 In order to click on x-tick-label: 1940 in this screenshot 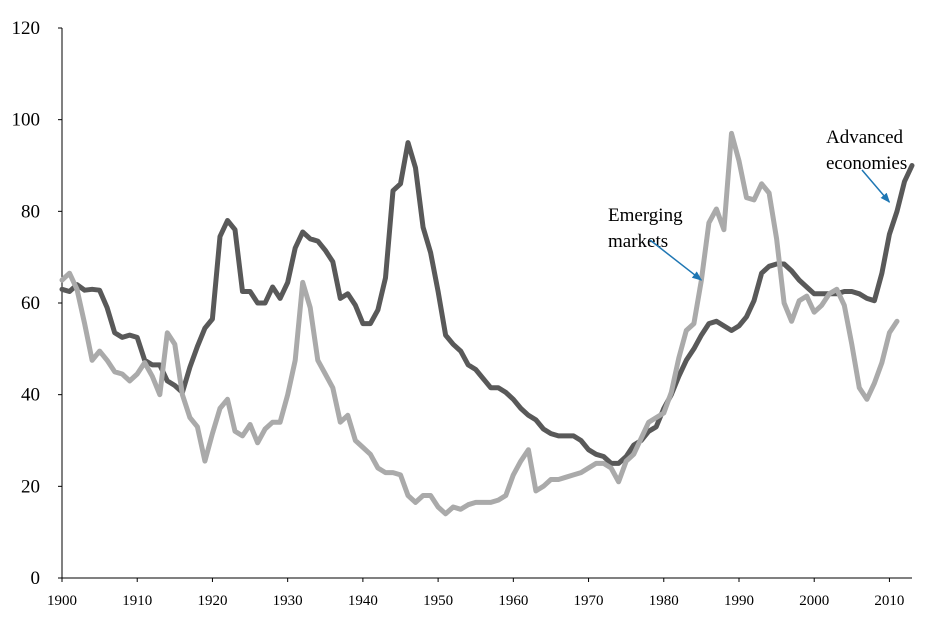, I will do `click(363, 601)`.